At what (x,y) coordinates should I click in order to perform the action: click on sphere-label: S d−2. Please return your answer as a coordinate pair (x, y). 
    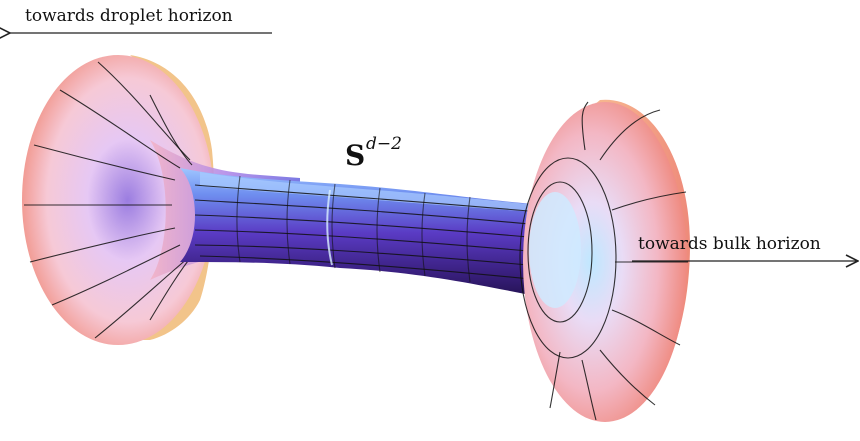
    Looking at the image, I should click on (373, 153).